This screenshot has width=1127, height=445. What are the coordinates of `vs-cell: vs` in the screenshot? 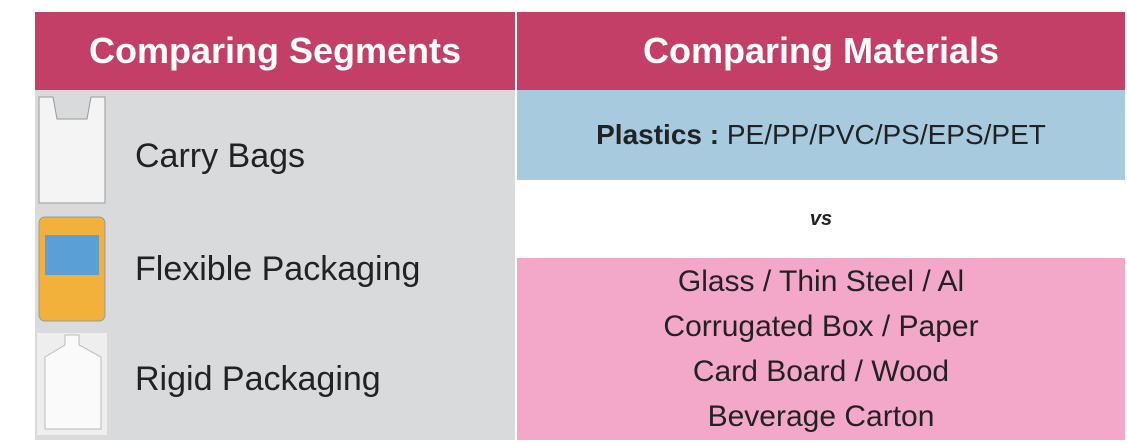 It's located at (821, 219).